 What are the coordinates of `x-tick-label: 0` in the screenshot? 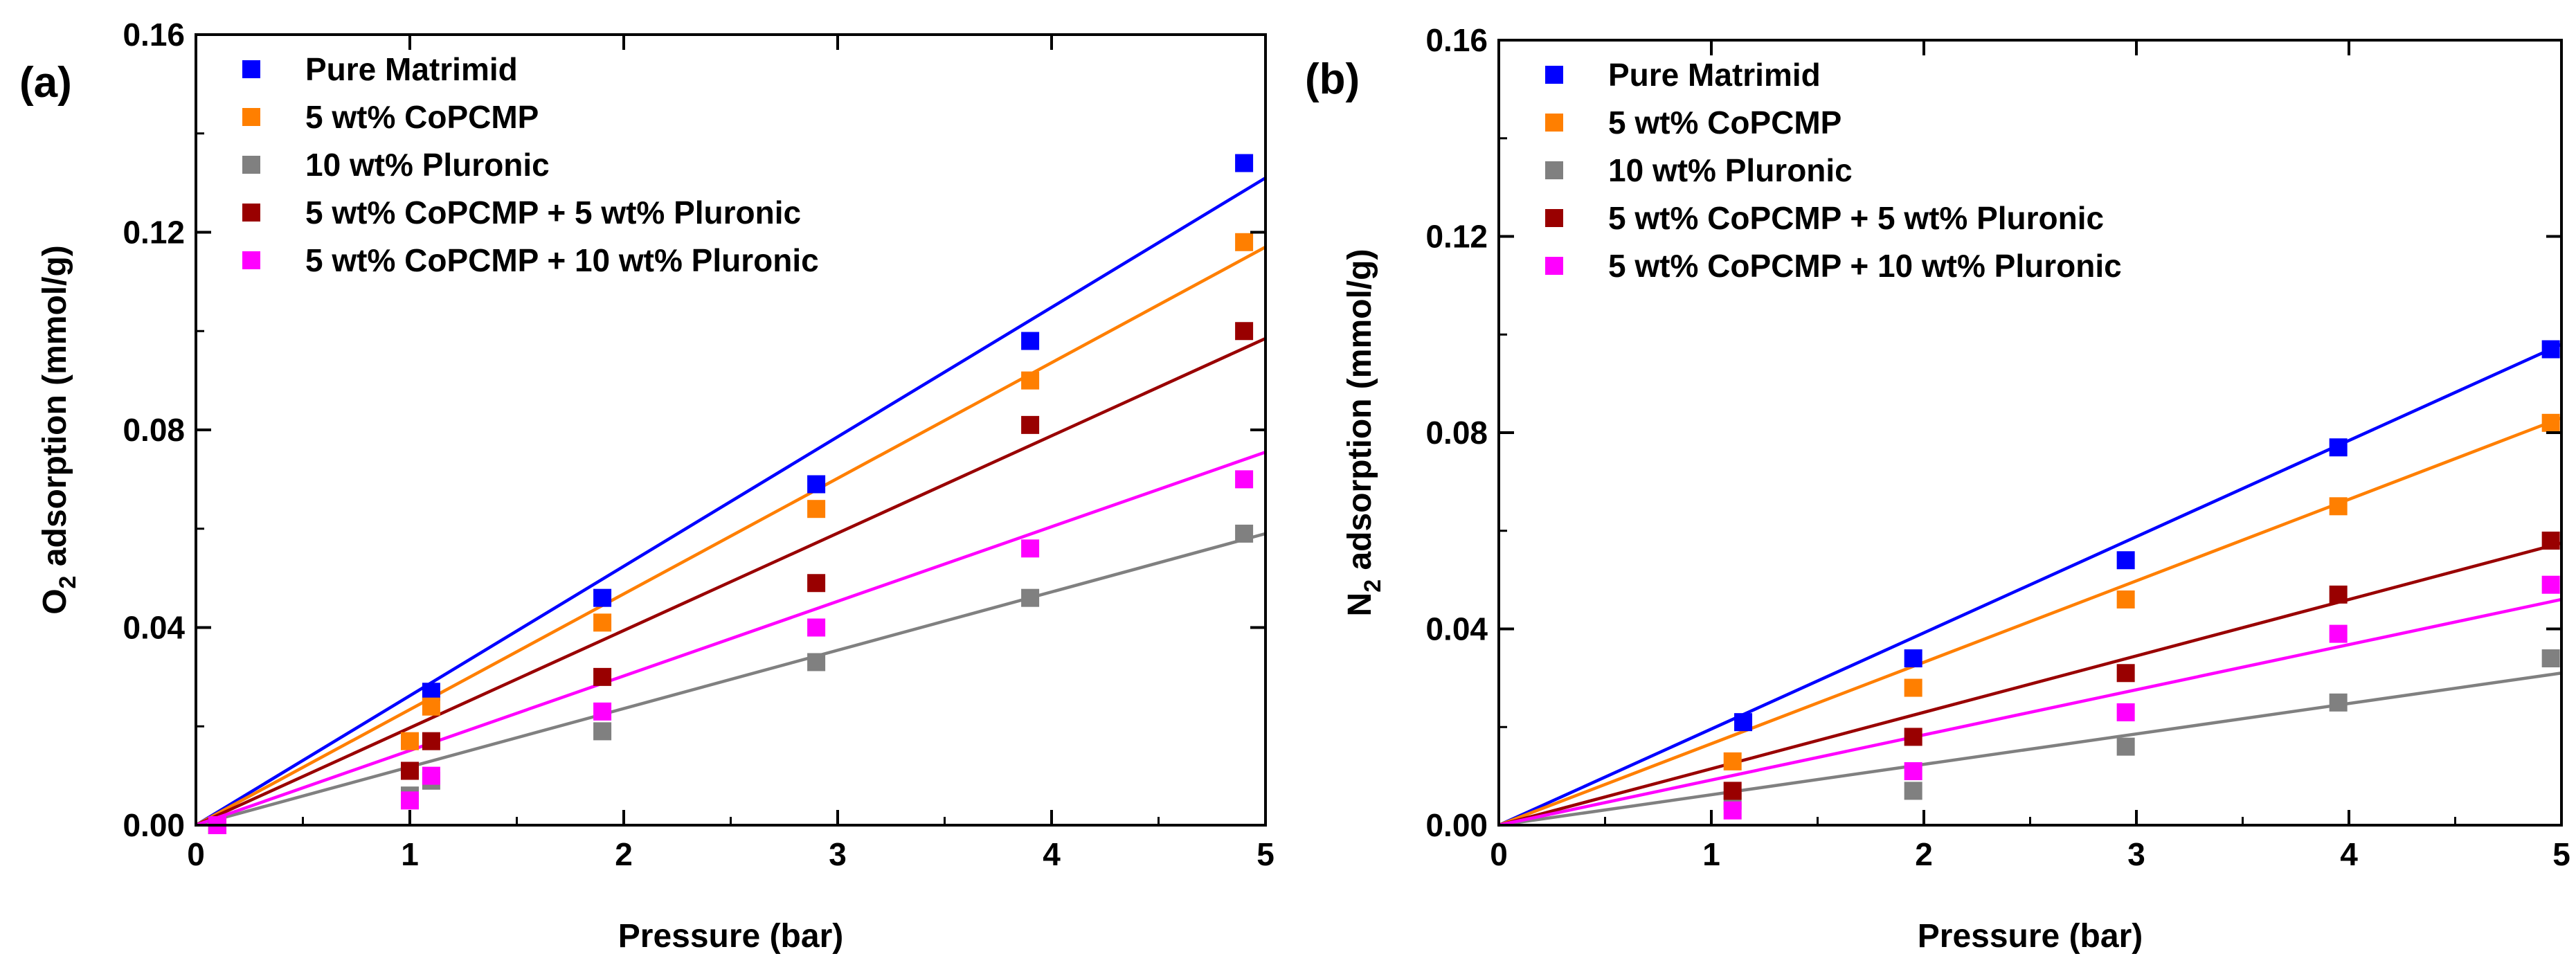 It's located at (196, 854).